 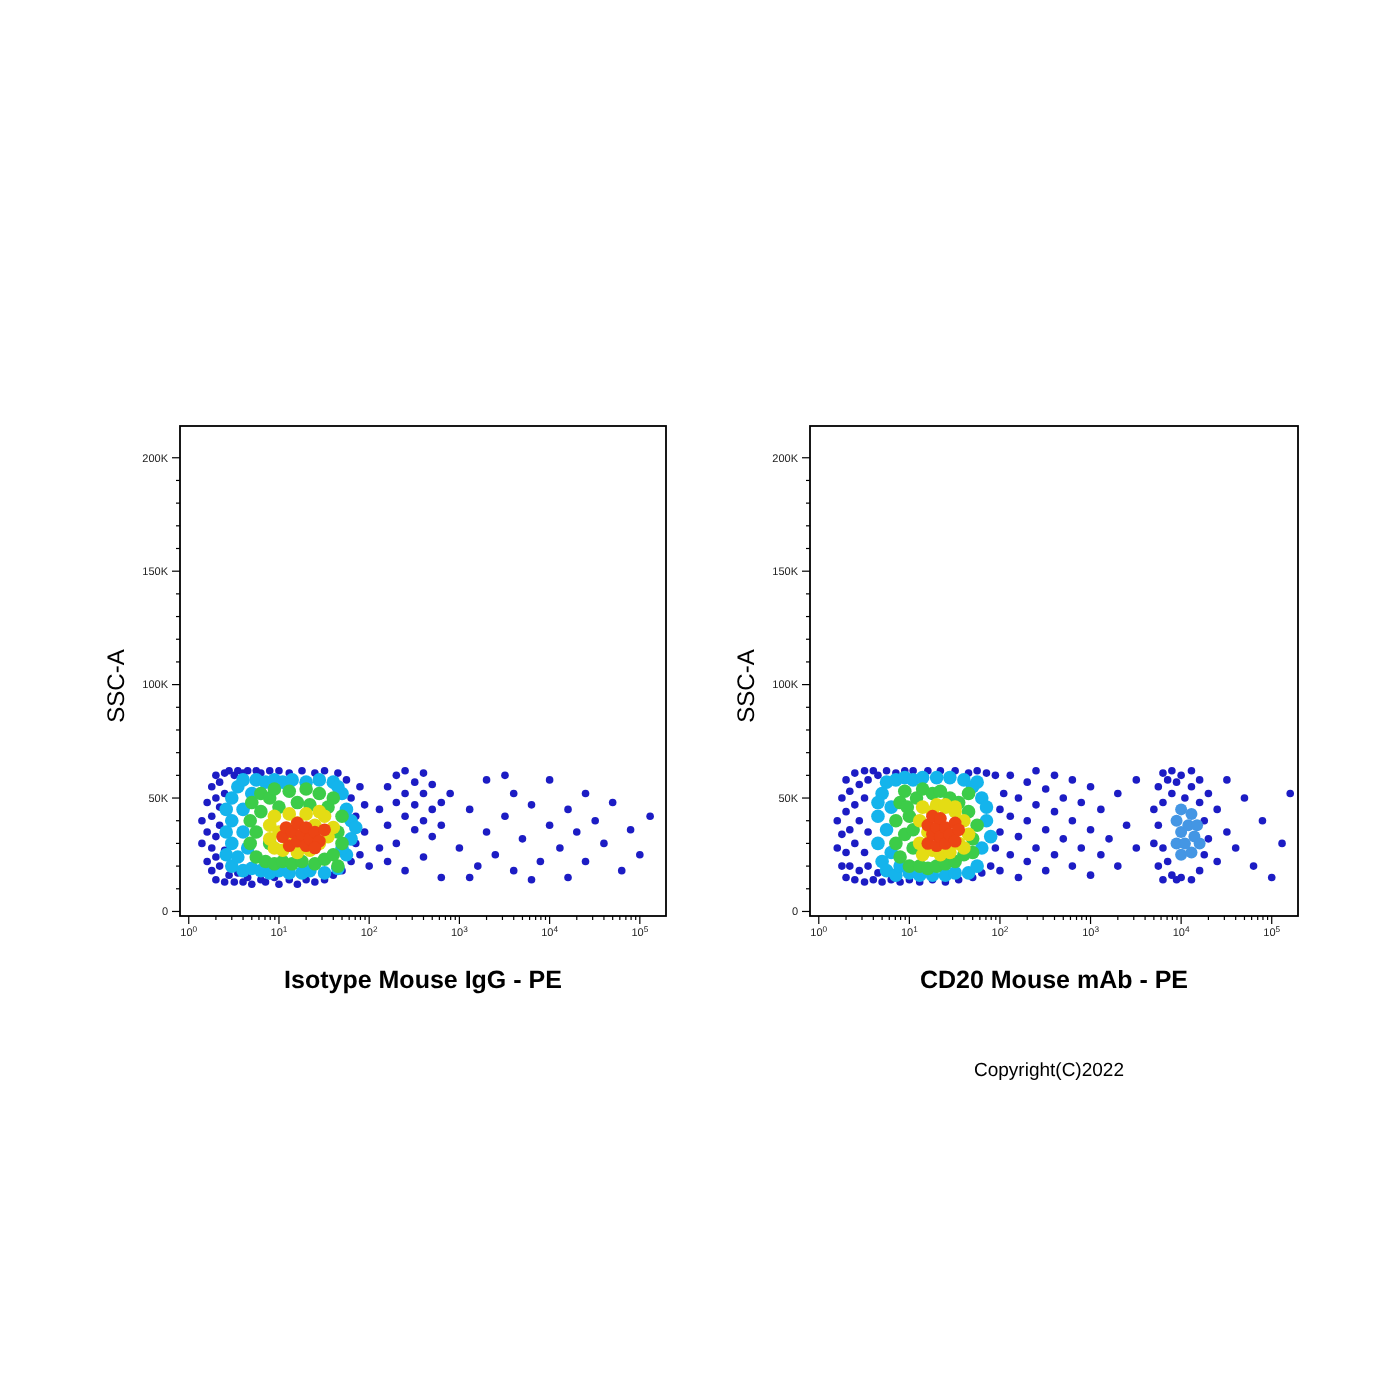 What do you see at coordinates (1054, 980) in the screenshot?
I see `x-axis-title: CD20 Mouse mAb - PE` at bounding box center [1054, 980].